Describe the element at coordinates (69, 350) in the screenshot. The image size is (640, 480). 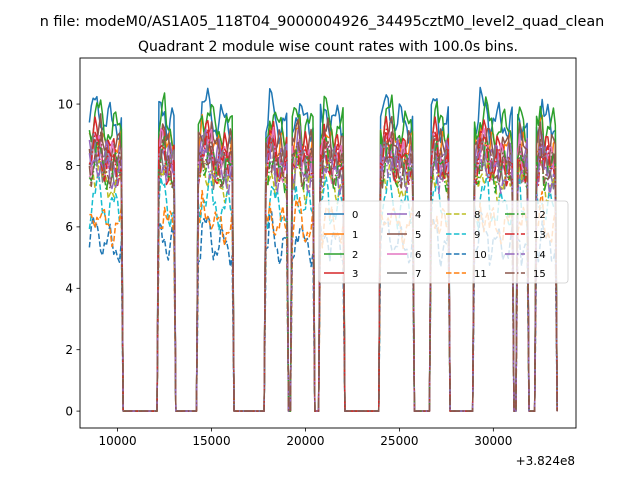
I see `y-tick-label: 2` at that location.